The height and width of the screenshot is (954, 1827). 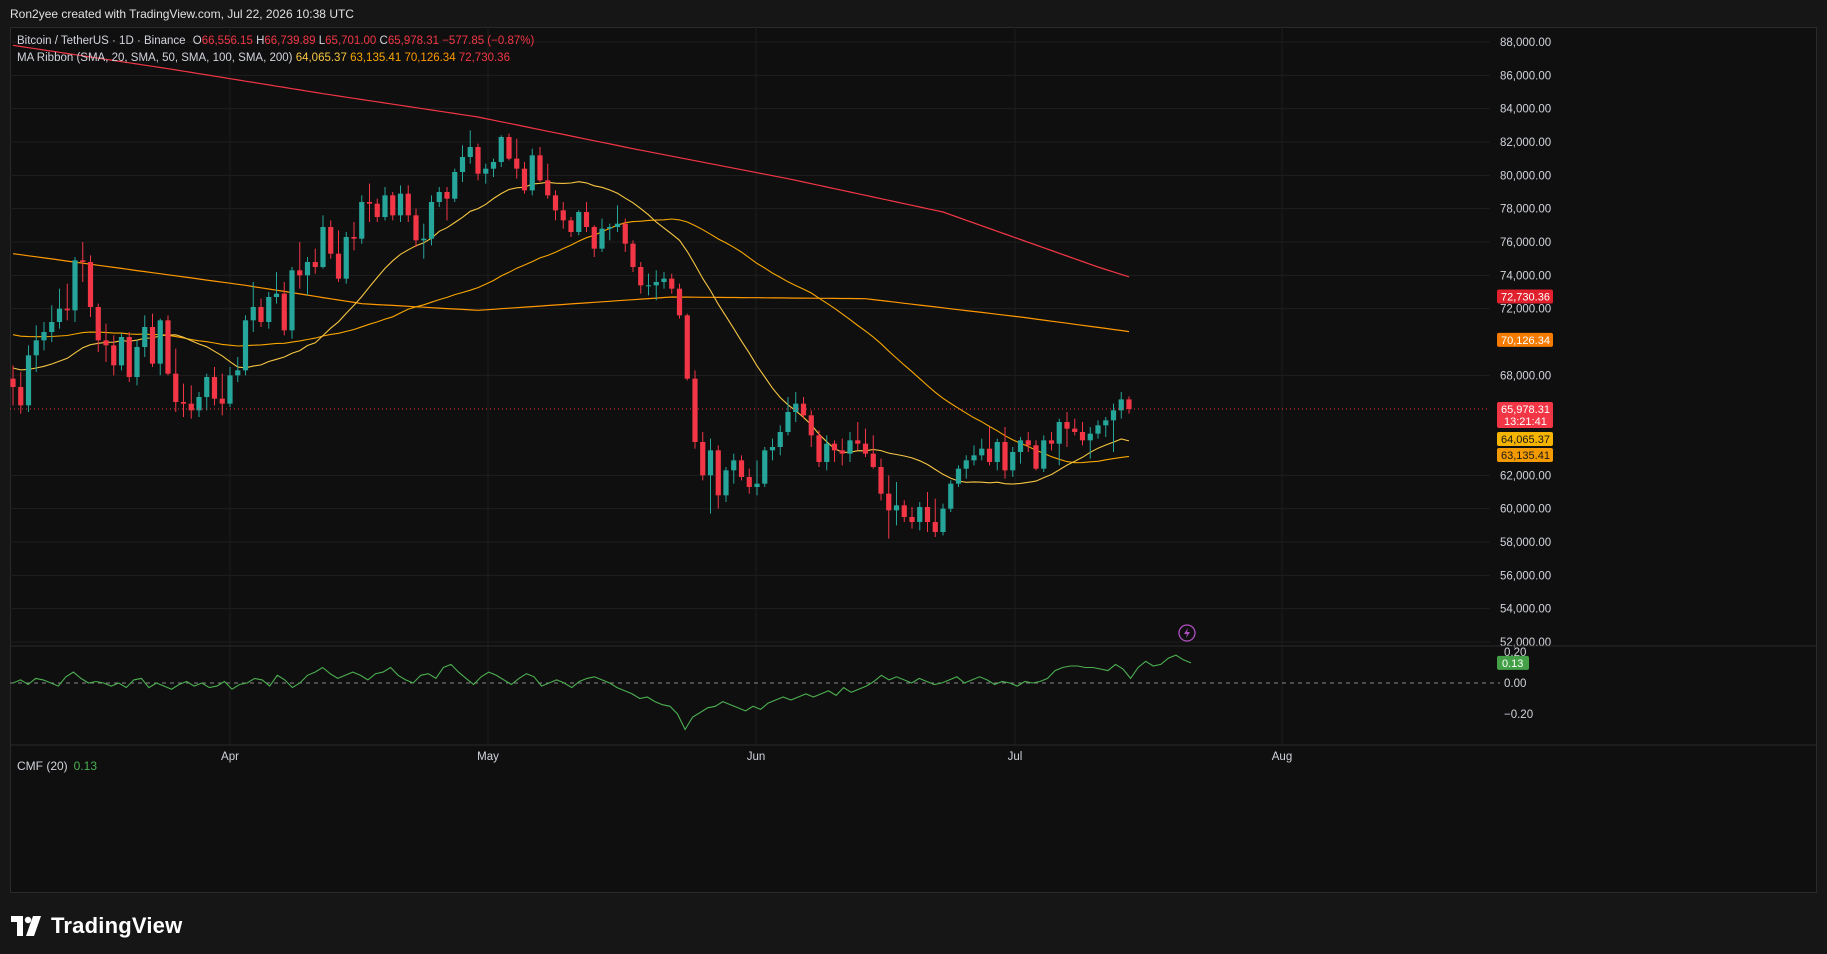 I want to click on cmf-label: CMF (20), so click(x=42, y=766).